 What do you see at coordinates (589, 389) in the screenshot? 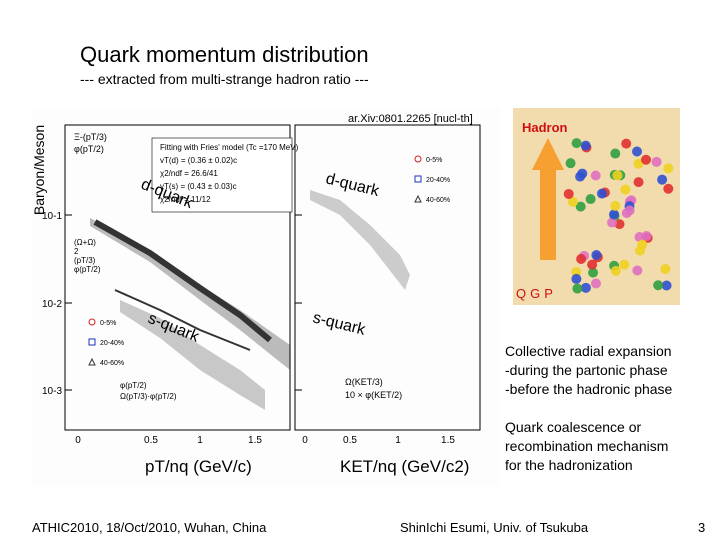
I see `bullet-text: -before the hadronic phase` at bounding box center [589, 389].